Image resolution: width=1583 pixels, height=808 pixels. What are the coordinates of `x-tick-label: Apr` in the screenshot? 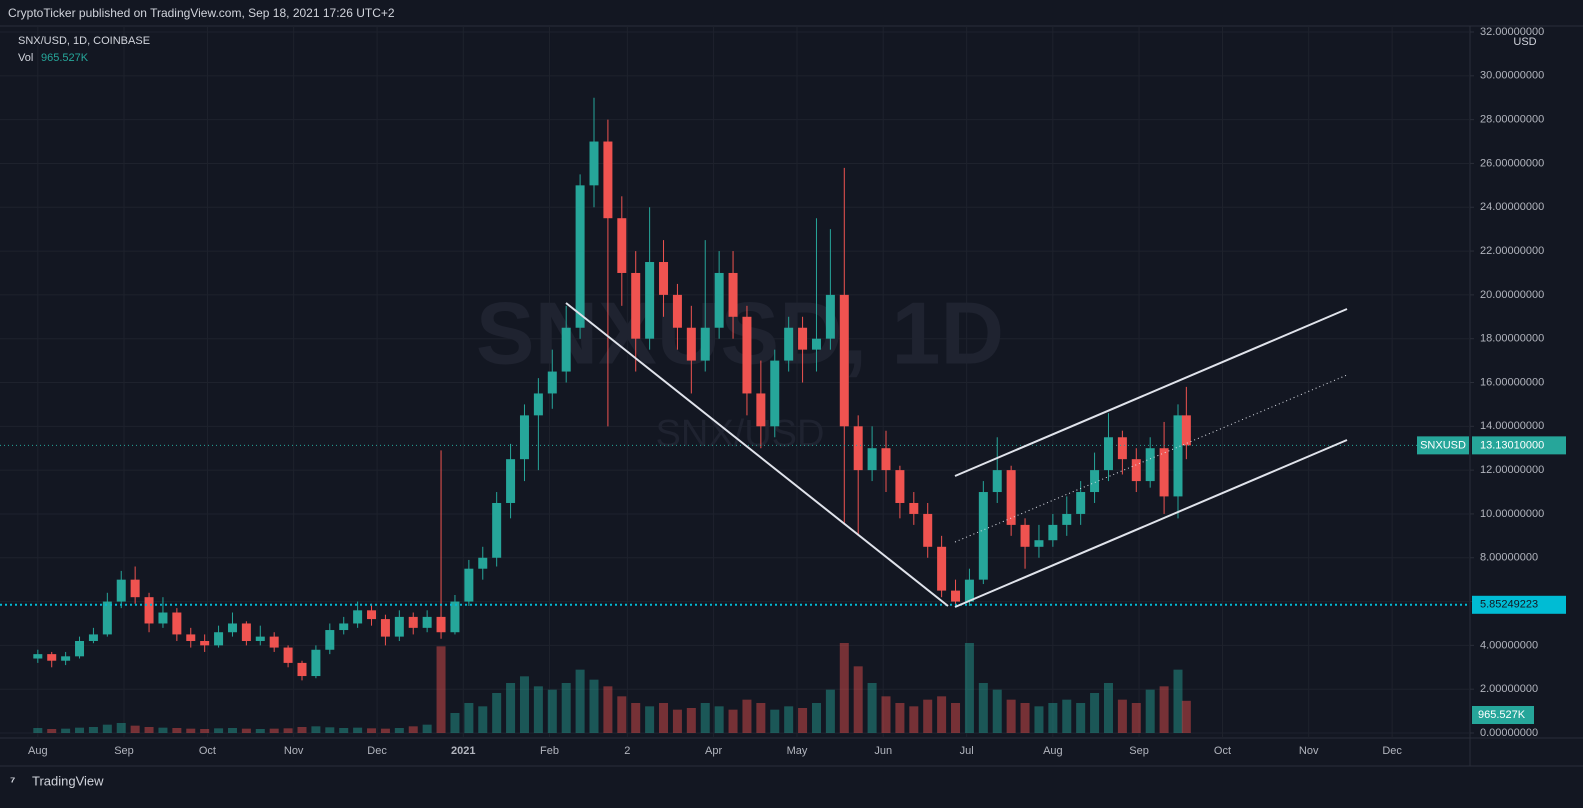 It's located at (713, 751).